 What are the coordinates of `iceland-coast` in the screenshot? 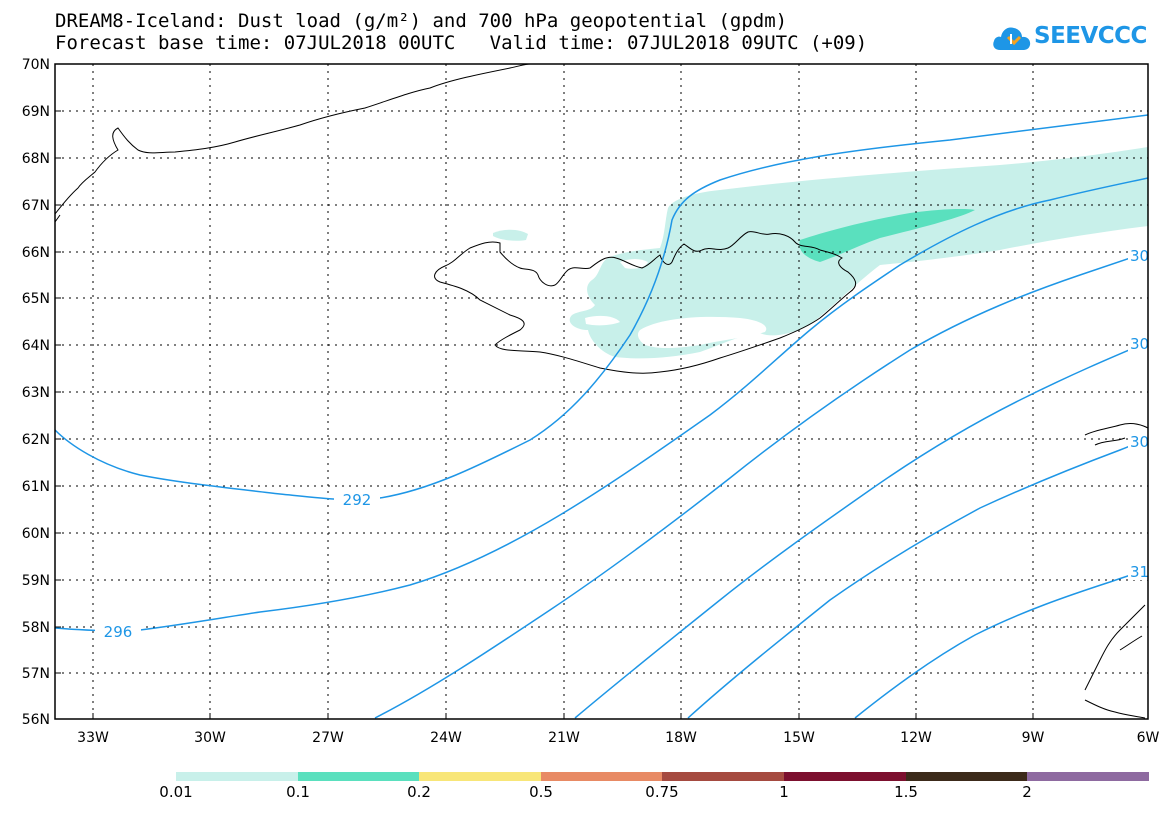 It's located at (645, 302).